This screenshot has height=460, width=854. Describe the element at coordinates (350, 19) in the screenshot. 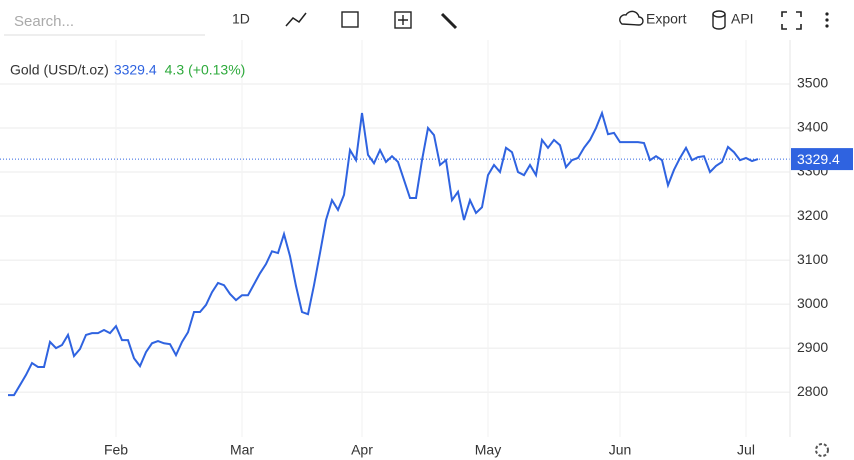

I see `calendar-icon` at that location.